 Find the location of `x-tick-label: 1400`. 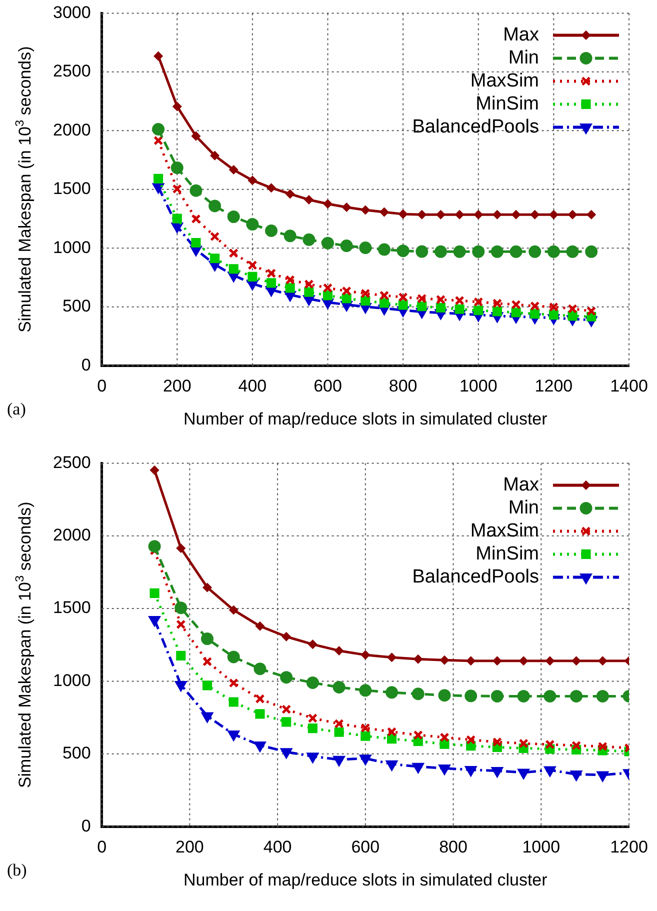

x-tick-label: 1400 is located at coordinates (629, 386).